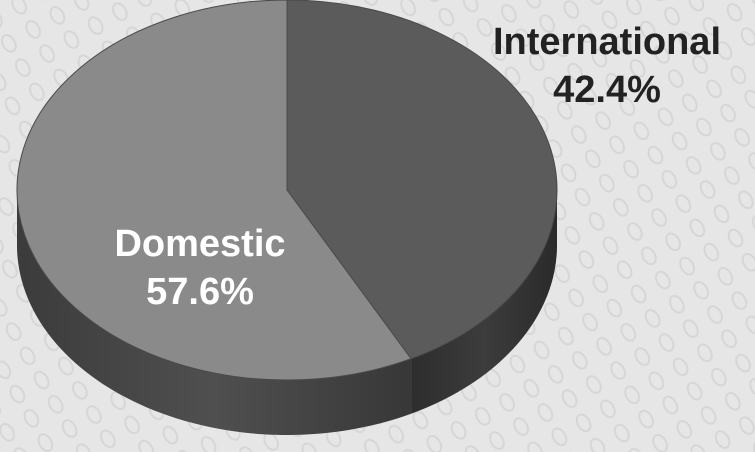 The height and width of the screenshot is (452, 755). Describe the element at coordinates (200, 244) in the screenshot. I see `slice-label-domestic-name: Domestic` at that location.